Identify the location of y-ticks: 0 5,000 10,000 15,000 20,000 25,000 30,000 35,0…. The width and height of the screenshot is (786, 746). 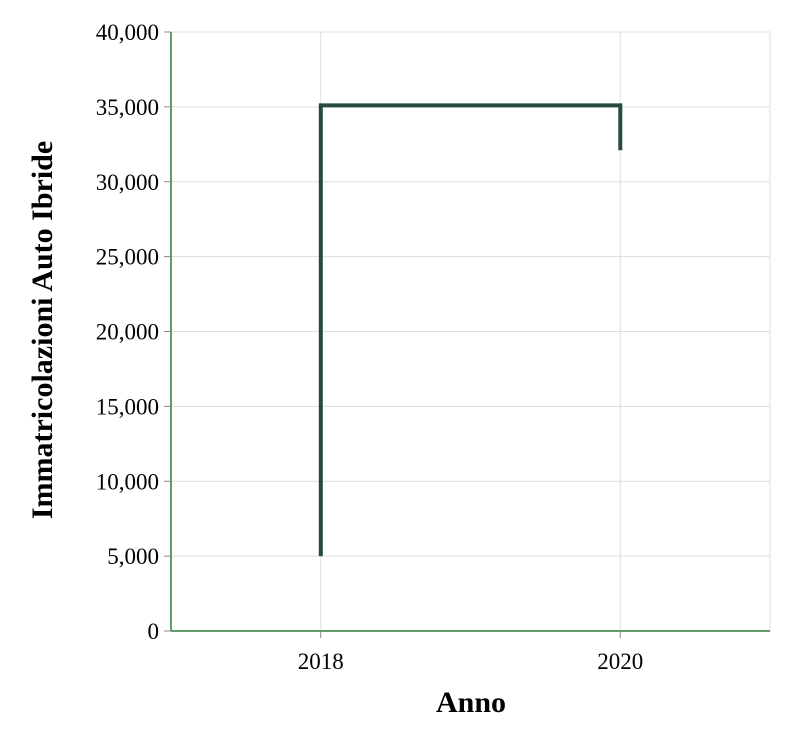
(133, 332).